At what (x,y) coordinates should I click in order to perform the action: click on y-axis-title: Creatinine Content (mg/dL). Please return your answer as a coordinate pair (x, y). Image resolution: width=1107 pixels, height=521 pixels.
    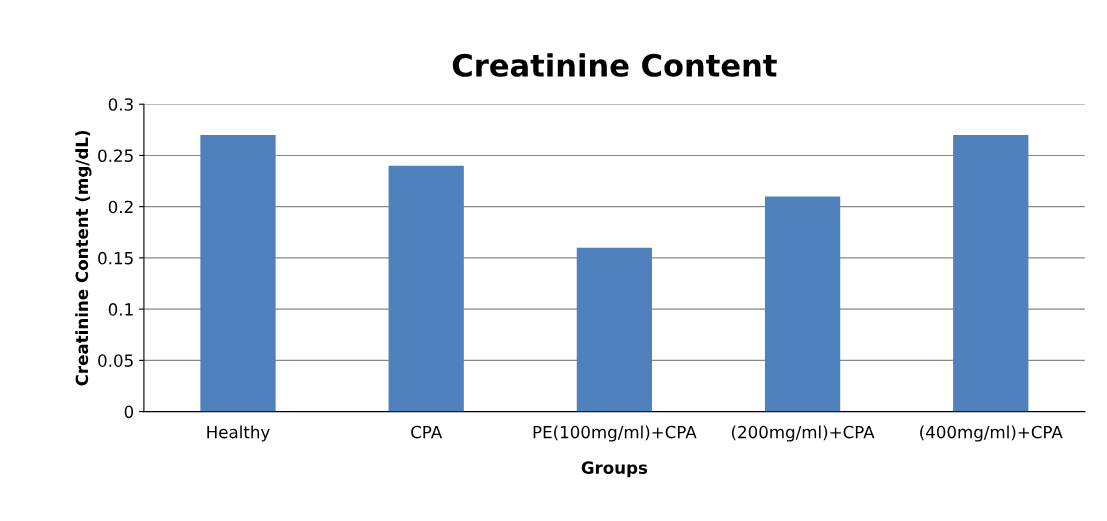
    Looking at the image, I should click on (83, 258).